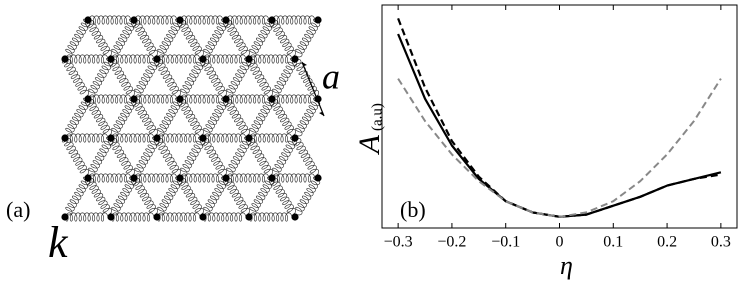  What do you see at coordinates (398, 242) in the screenshot?
I see `x-tick-label: −0.3` at bounding box center [398, 242].